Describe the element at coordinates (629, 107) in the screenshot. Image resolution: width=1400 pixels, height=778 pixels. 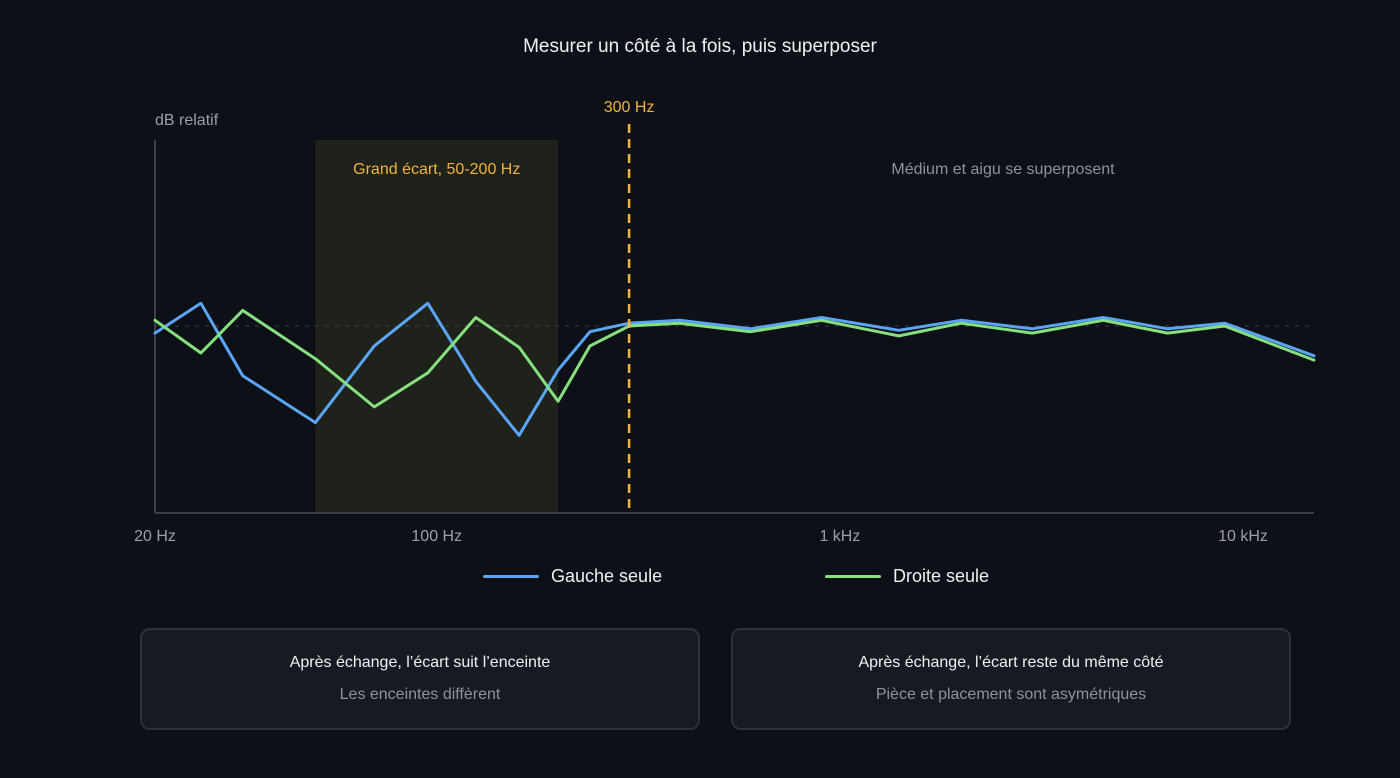
I see `marker-label: 300 Hz` at that location.